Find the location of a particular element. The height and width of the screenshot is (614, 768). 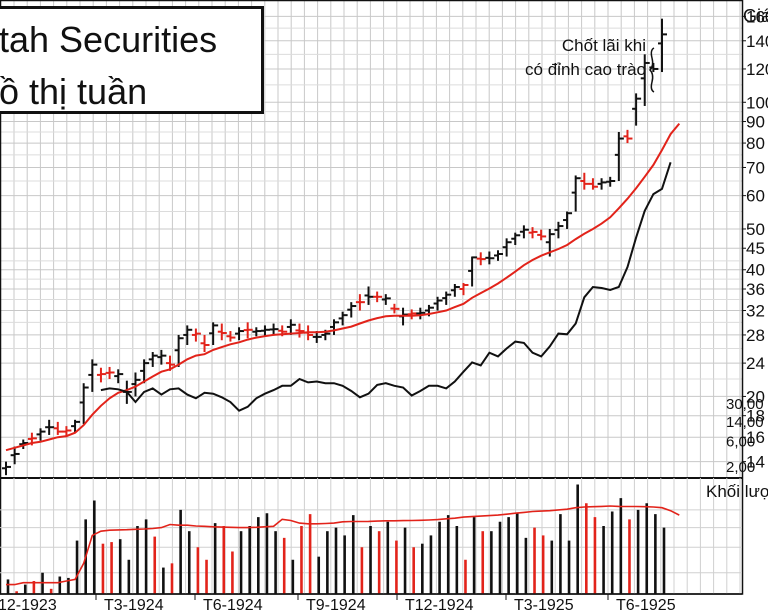

price-tick-label: 60 is located at coordinates (755, 196).